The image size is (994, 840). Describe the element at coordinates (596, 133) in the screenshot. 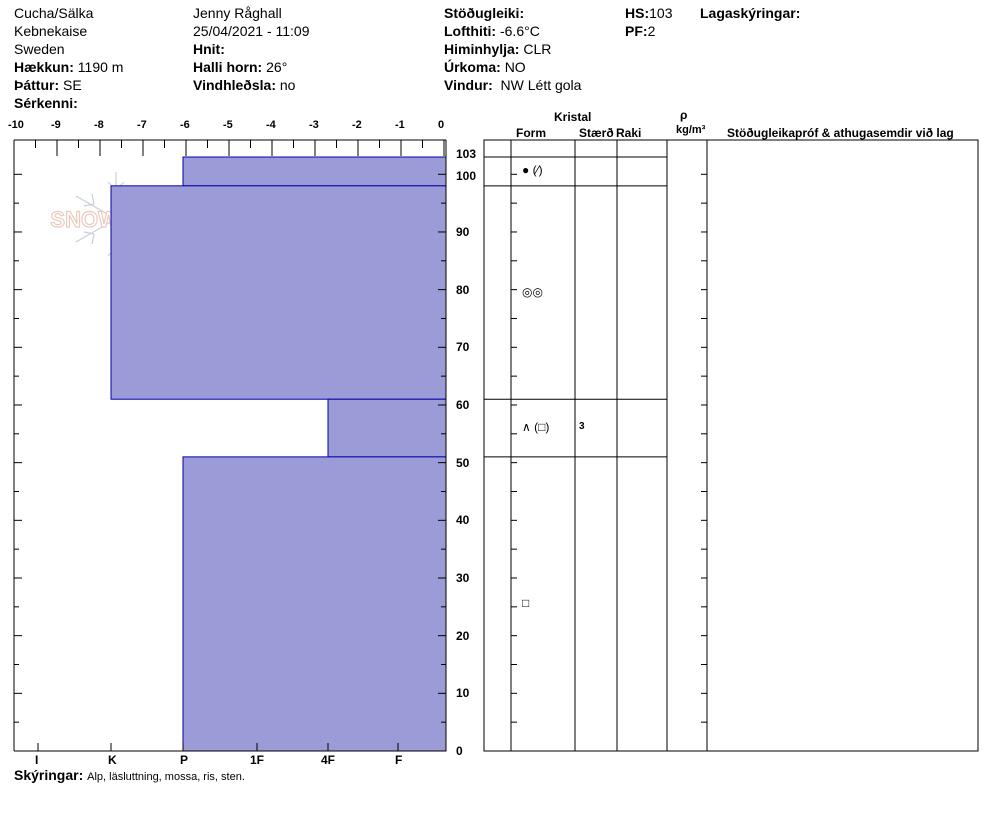

I see `size-header: Stærð` at that location.